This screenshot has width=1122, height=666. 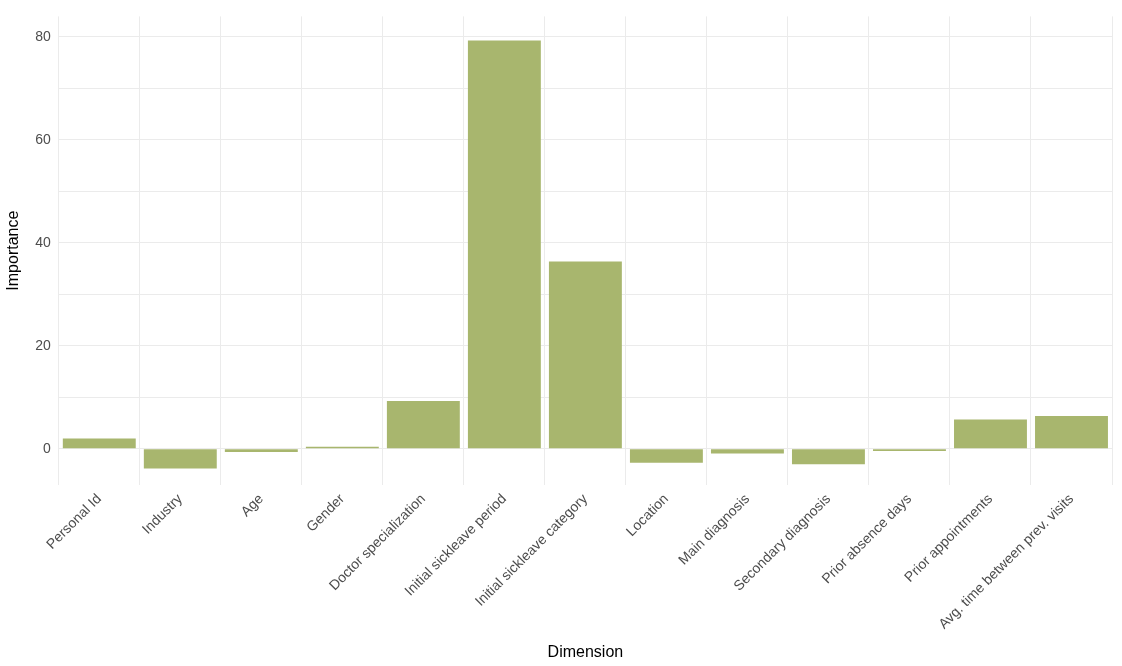 What do you see at coordinates (46, 447) in the screenshot?
I see `y-tick-label: 0` at bounding box center [46, 447].